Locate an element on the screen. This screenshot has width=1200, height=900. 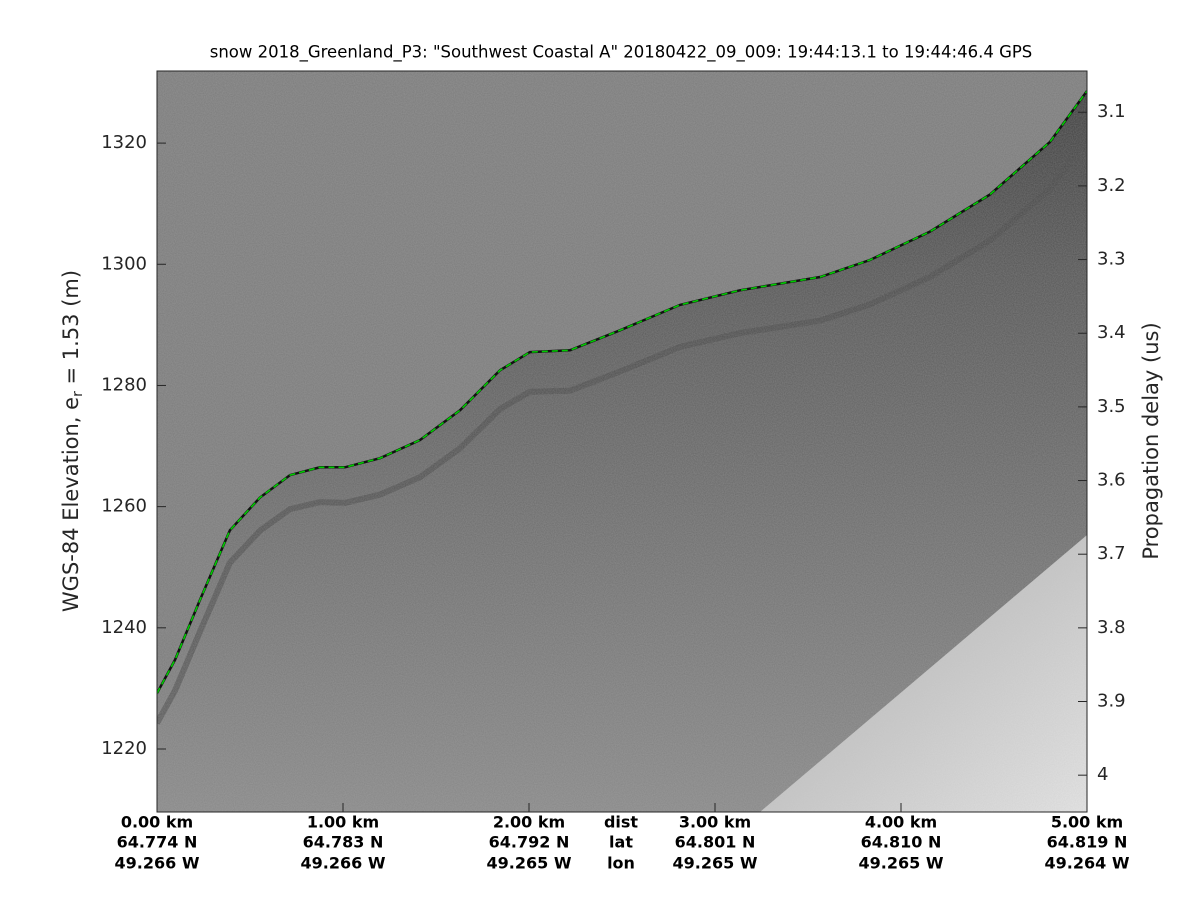
y2-tick-label: 3.6 is located at coordinates (1111, 480).